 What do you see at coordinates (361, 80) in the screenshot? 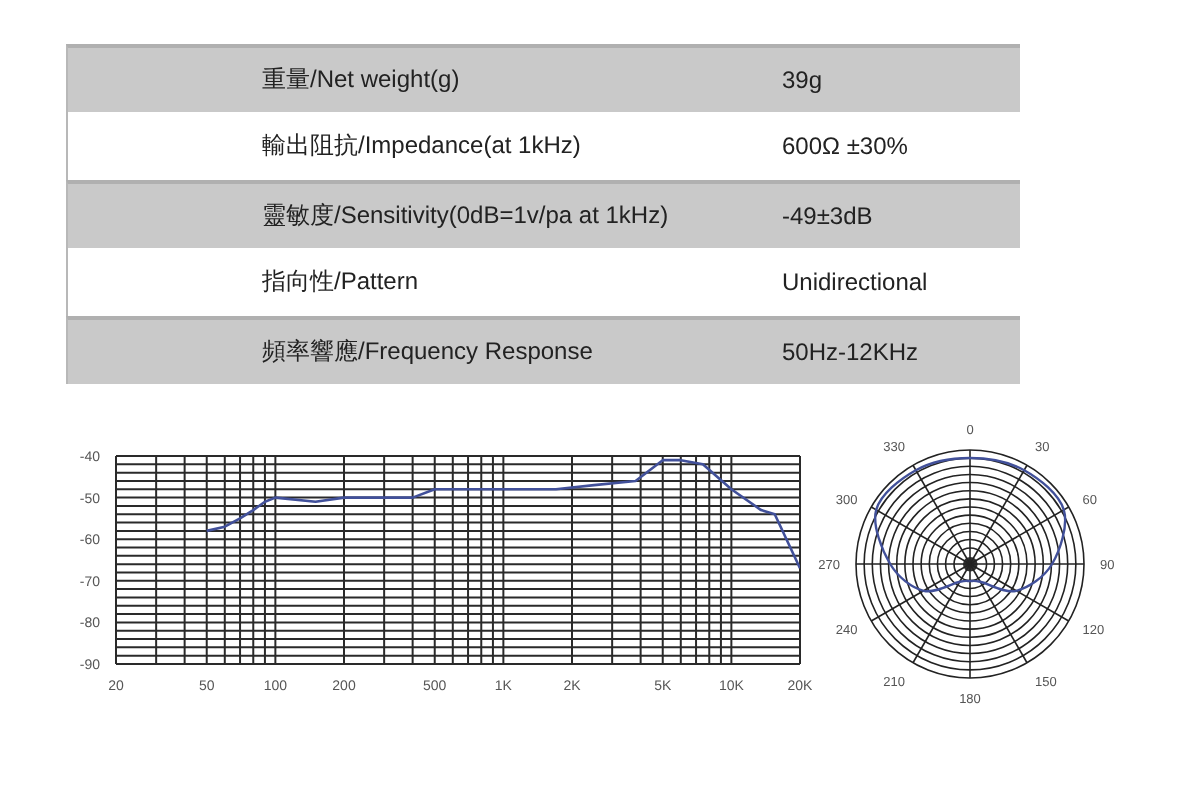
I see `text: 重量/Net weight(g)` at bounding box center [361, 80].